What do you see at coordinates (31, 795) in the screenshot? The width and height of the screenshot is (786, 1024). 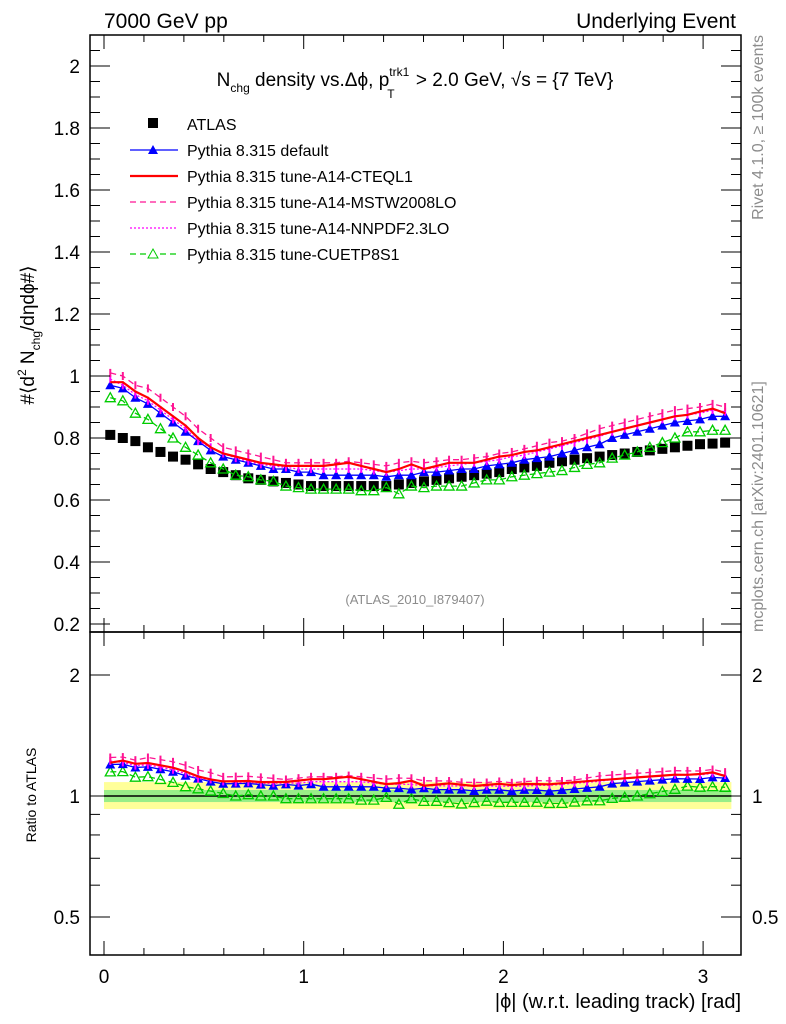 I see `ratio-y-axis-label: Ratio to ATLAS` at bounding box center [31, 795].